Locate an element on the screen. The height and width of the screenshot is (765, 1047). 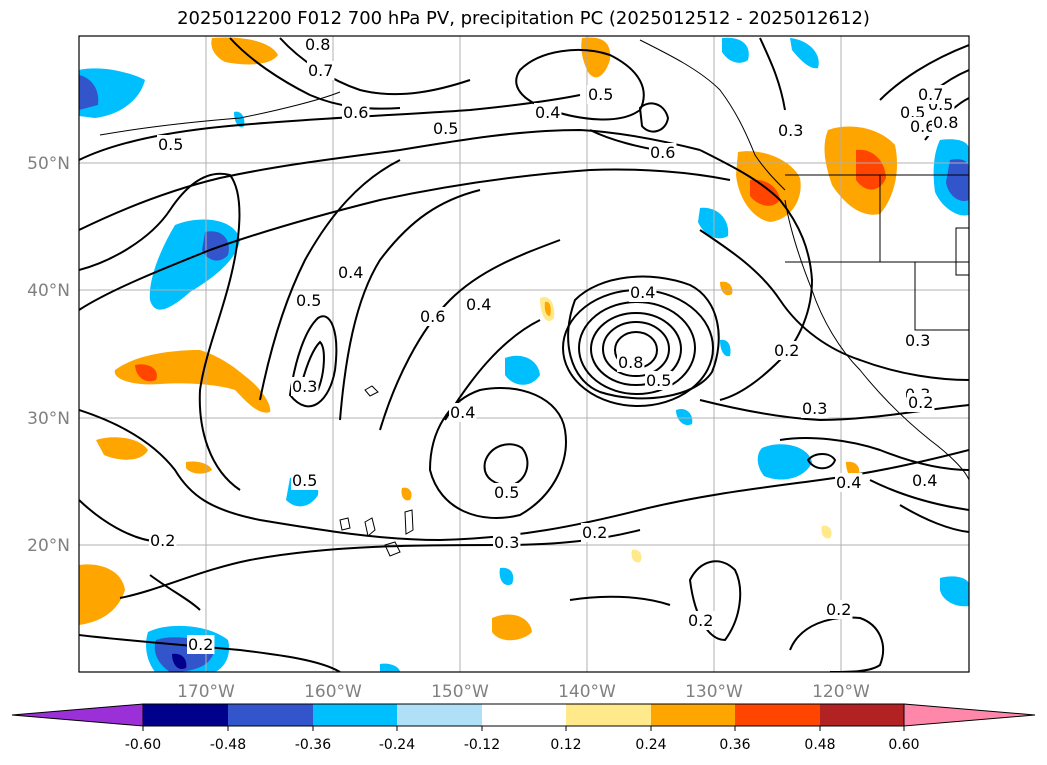
lat-label: 30°N is located at coordinates (48, 419).